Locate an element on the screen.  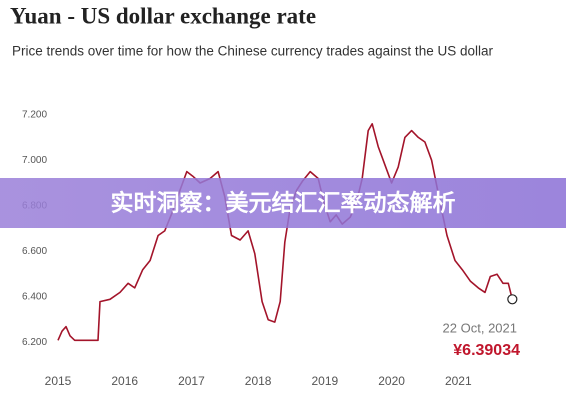
x-tick-label: 2018 is located at coordinates (258, 381).